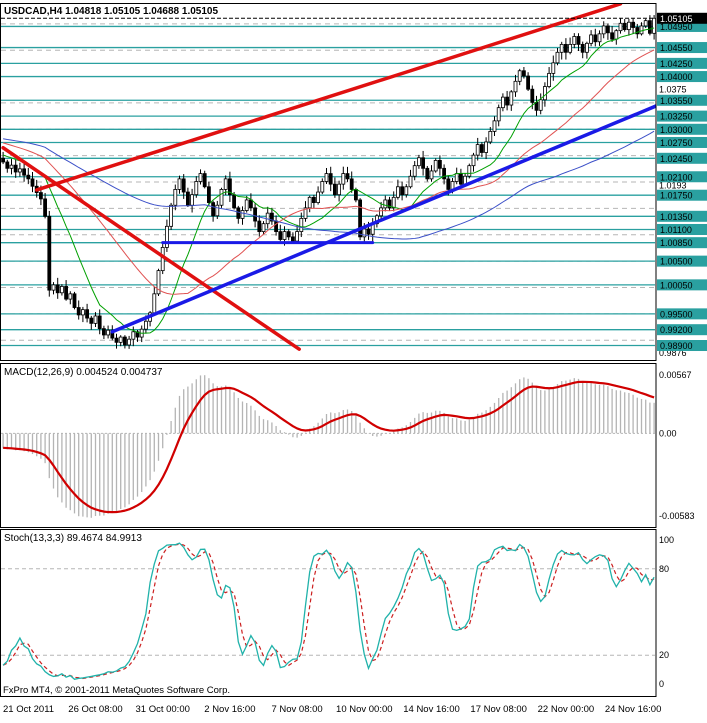 The height and width of the screenshot is (723, 707). I want to click on price-level-label: 0.98900, so click(676, 346).